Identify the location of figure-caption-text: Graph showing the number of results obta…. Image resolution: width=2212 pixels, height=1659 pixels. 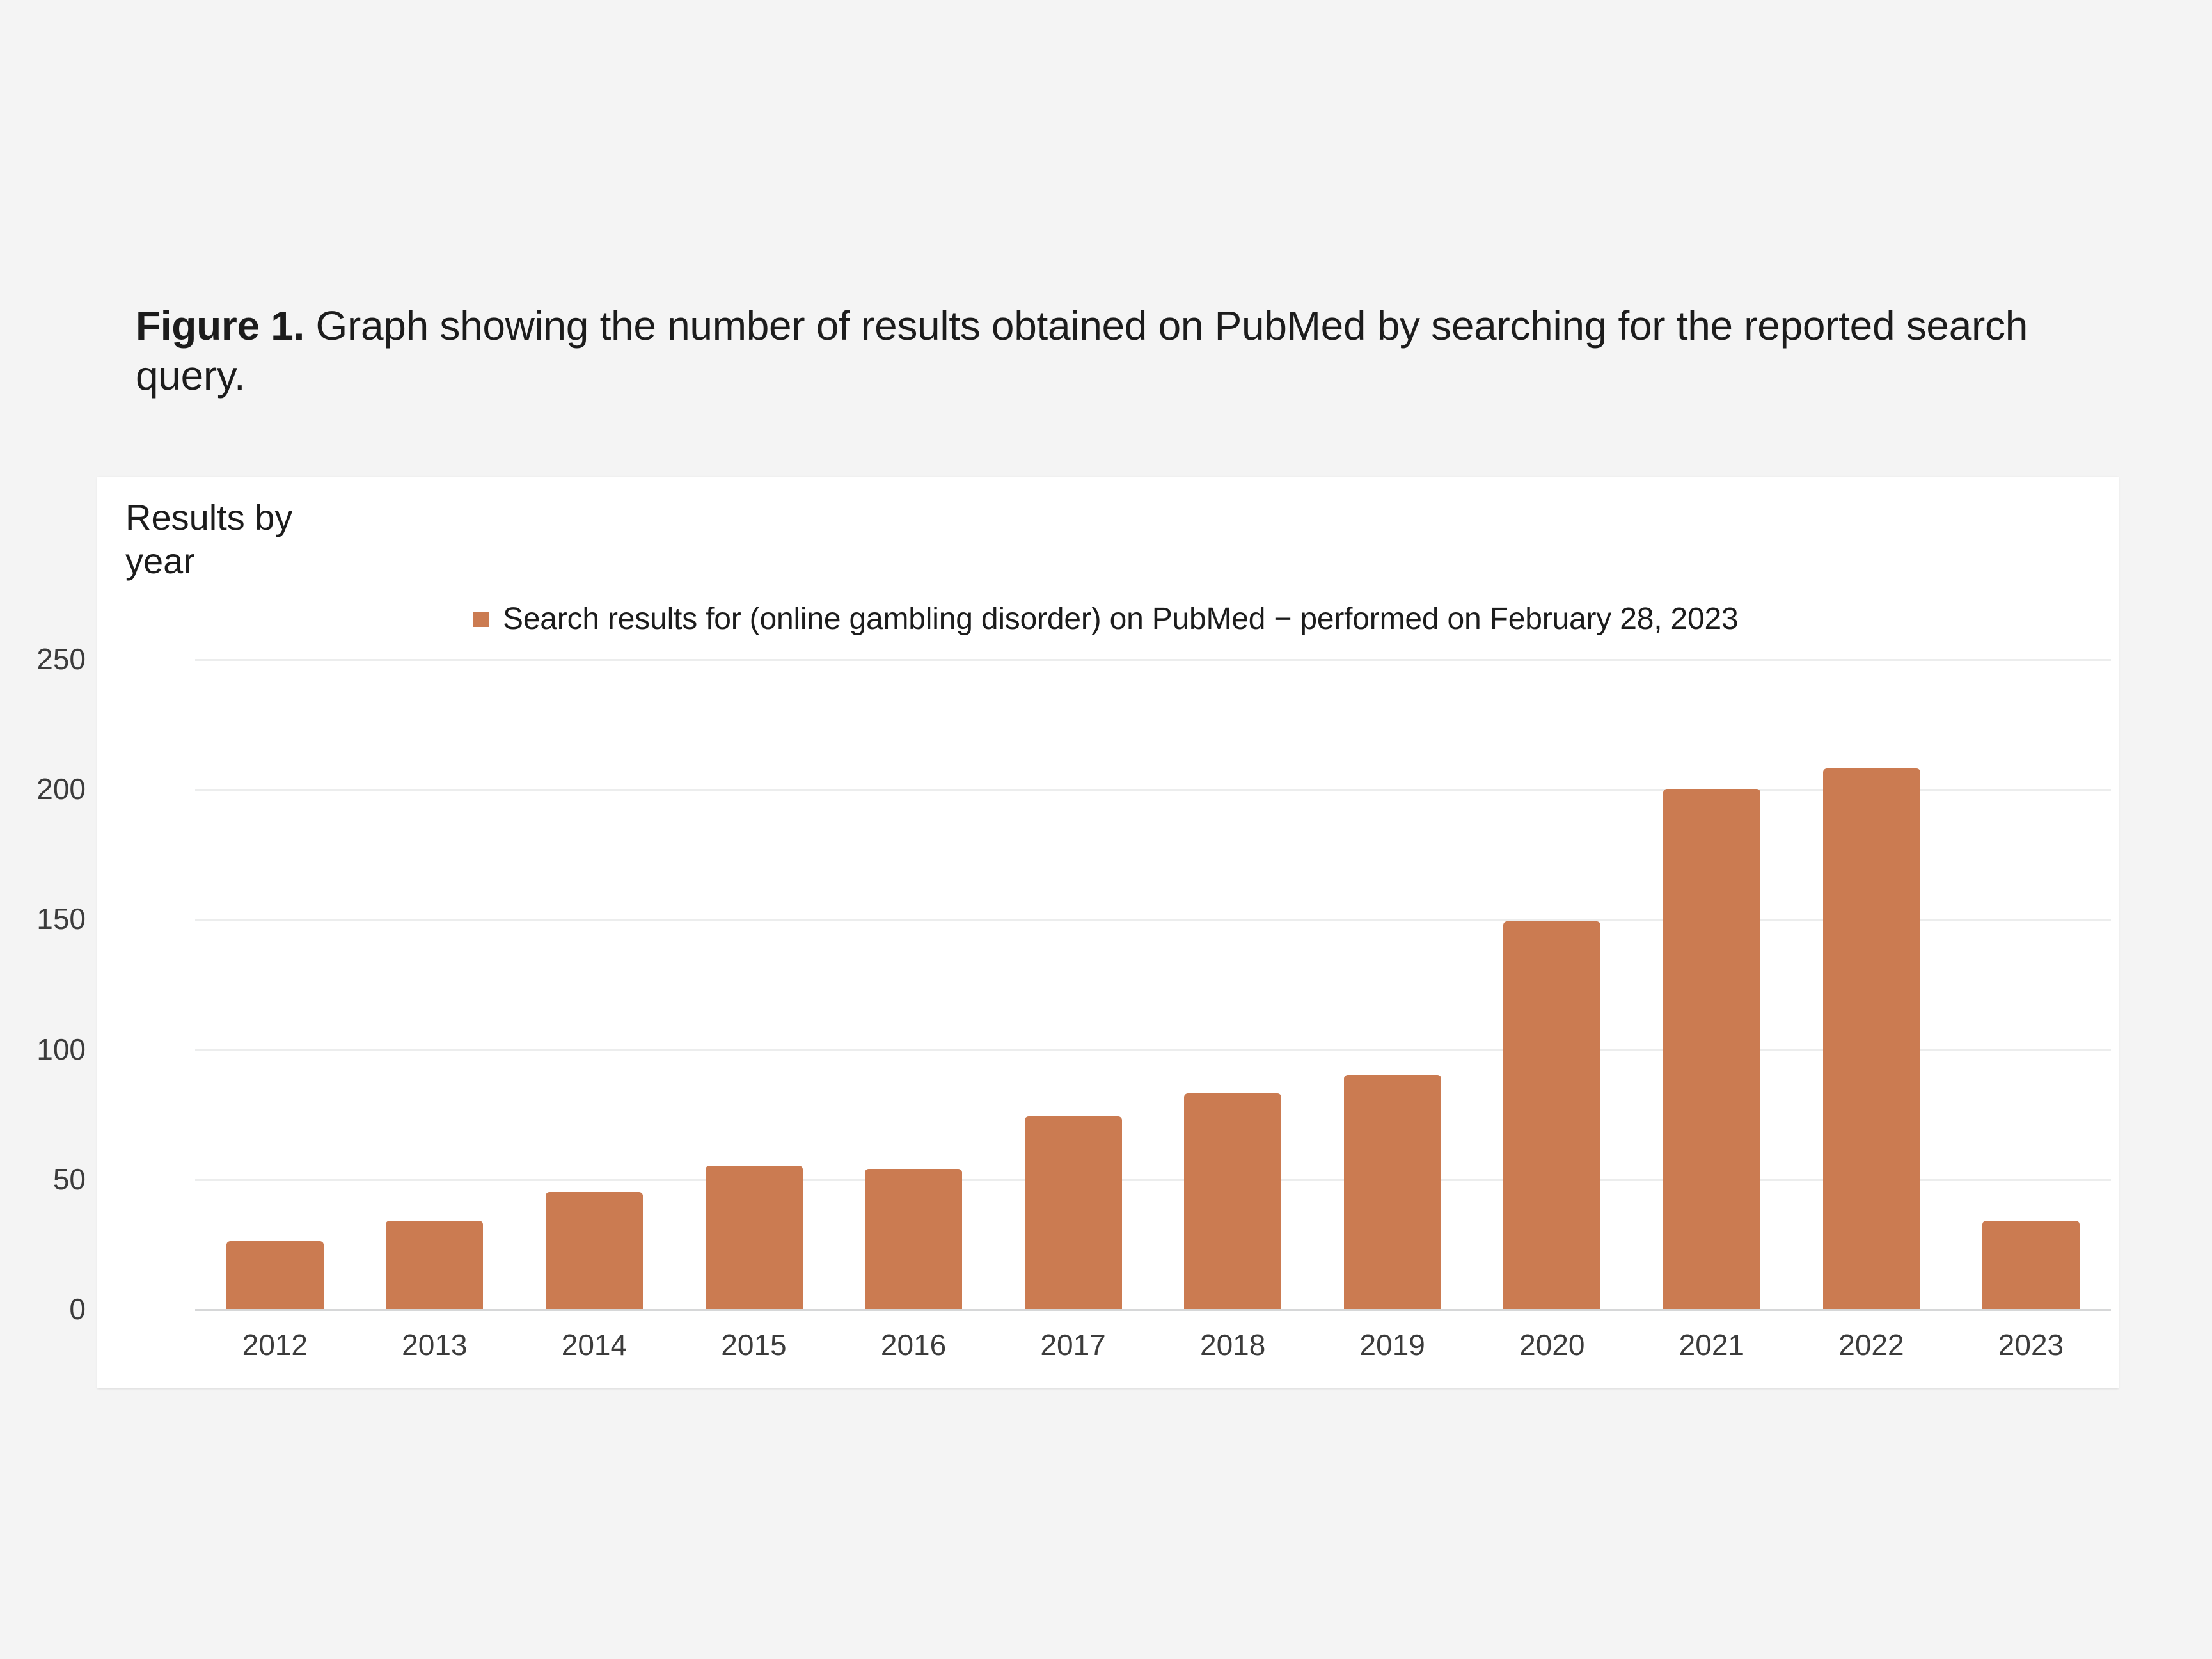
(1082, 351).